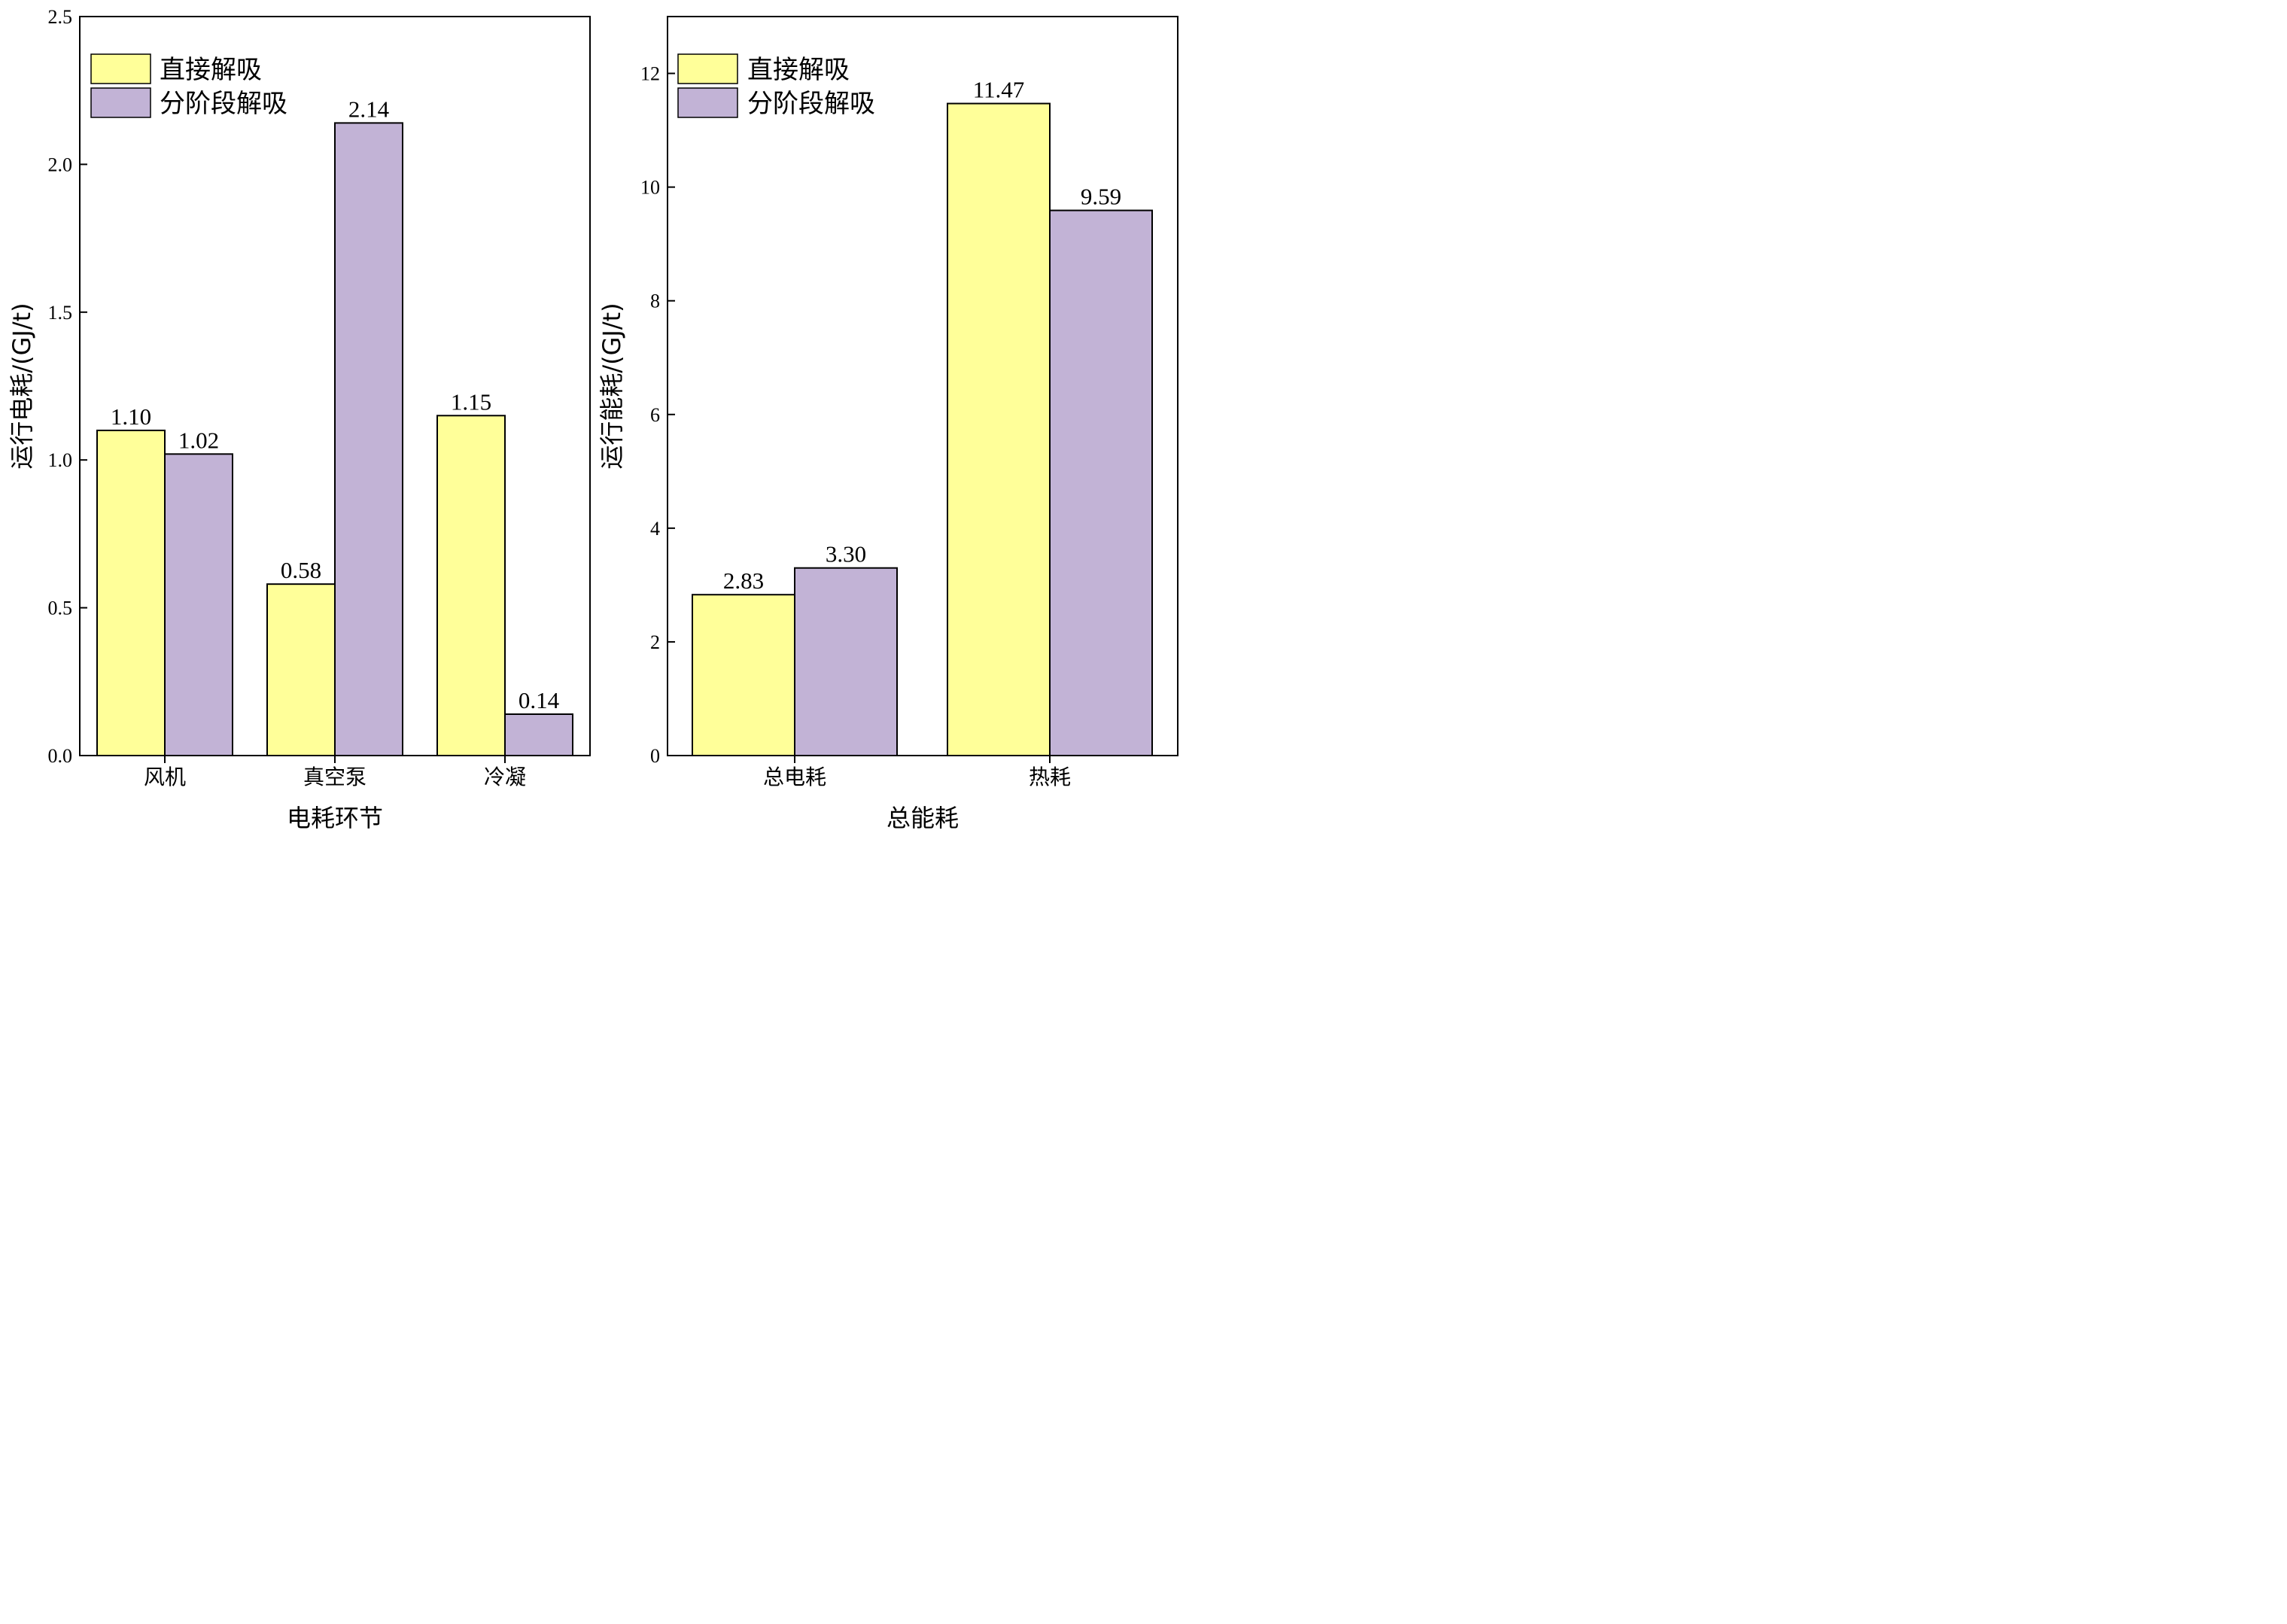 Image resolution: width=2287 pixels, height=1624 pixels. What do you see at coordinates (22, 386) in the screenshot?
I see `left-y-axis-title: 运行电耗/(GJ/t)` at bounding box center [22, 386].